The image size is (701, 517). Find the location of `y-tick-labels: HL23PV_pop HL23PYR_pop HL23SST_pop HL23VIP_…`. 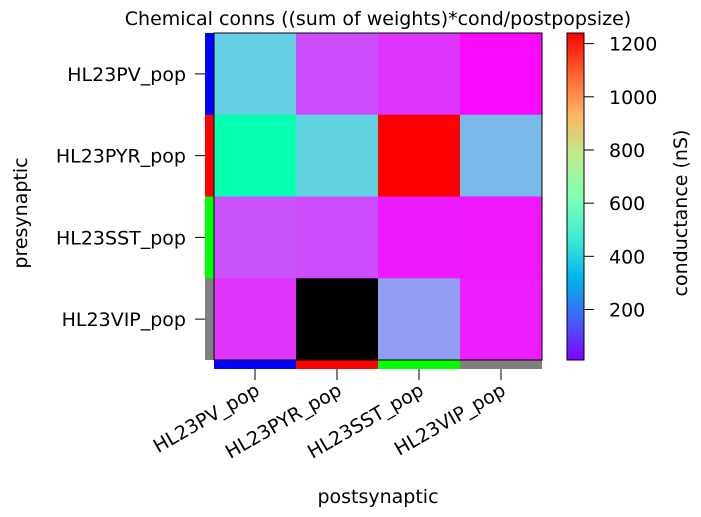

y-tick-labels: HL23PV_pop HL23PYR_pop HL23SST_pop HL23VIP_… is located at coordinates (130, 197).